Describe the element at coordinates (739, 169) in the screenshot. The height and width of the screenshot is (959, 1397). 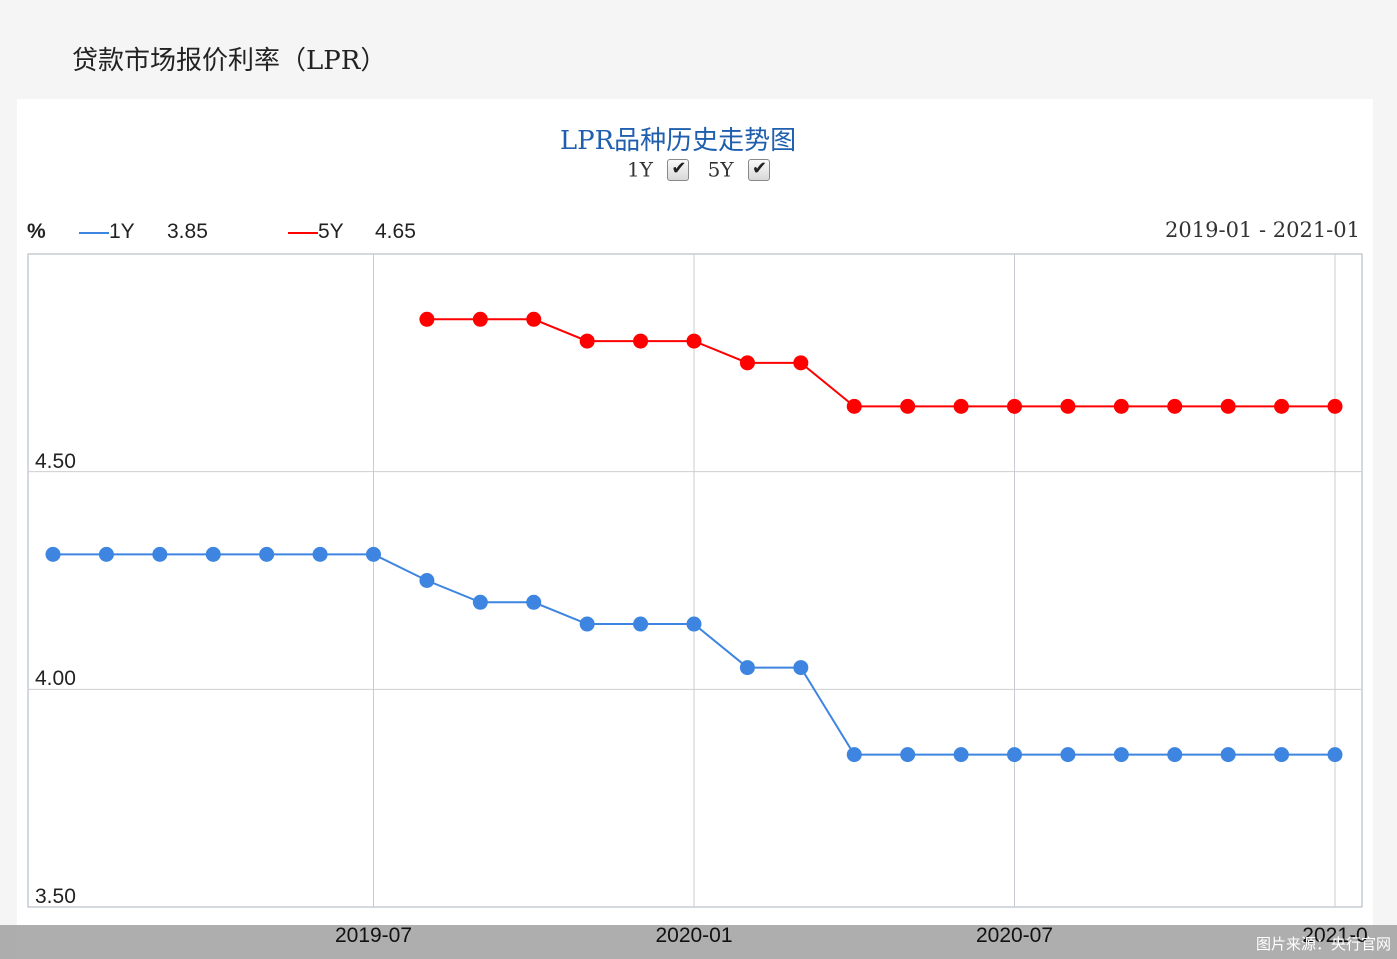
I see `toggle-5y: 5Y` at that location.